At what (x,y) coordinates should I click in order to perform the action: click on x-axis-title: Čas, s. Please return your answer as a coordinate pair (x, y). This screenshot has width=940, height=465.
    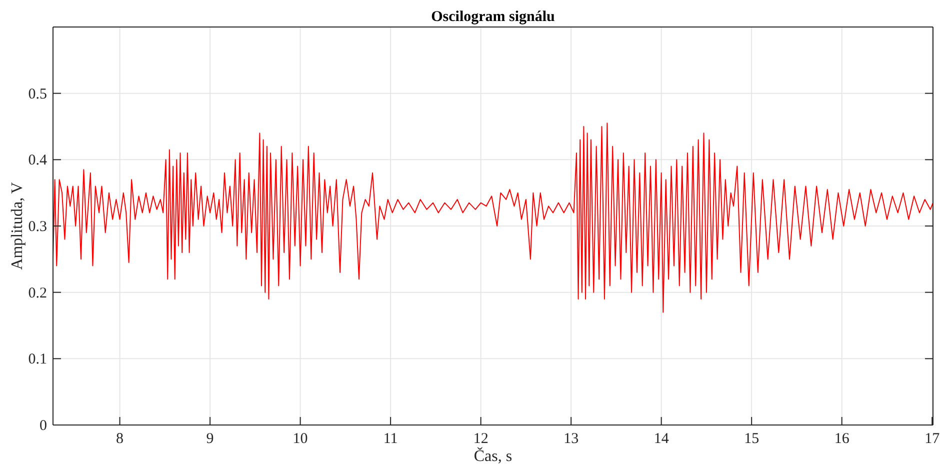
    Looking at the image, I should click on (493, 456).